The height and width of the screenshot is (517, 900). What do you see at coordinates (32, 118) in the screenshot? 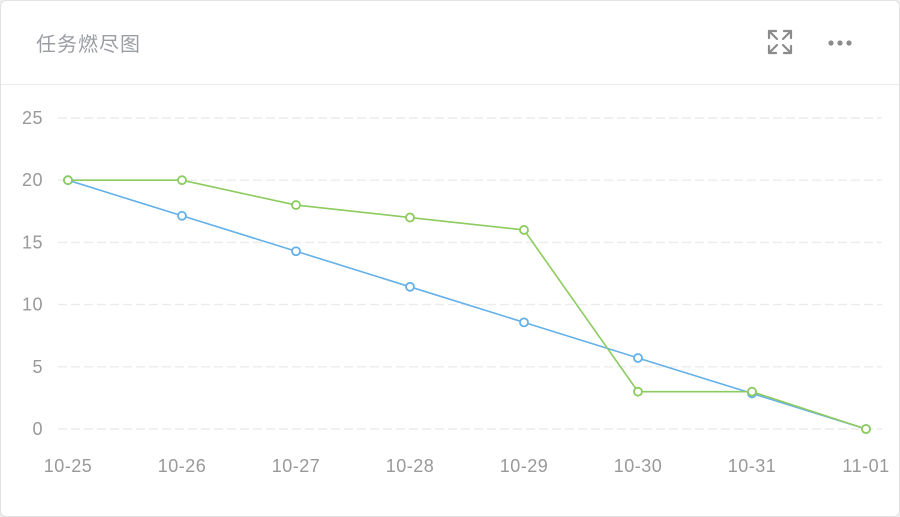
I see `y-axis-label: 25` at bounding box center [32, 118].